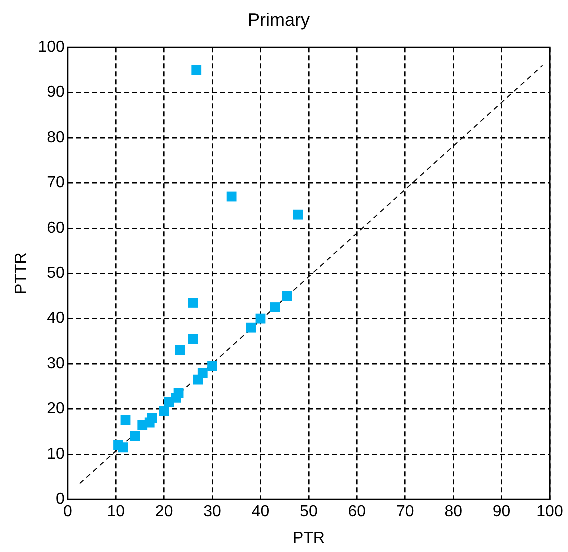 This screenshot has height=552, width=568. I want to click on x-tick-label: 40, so click(261, 512).